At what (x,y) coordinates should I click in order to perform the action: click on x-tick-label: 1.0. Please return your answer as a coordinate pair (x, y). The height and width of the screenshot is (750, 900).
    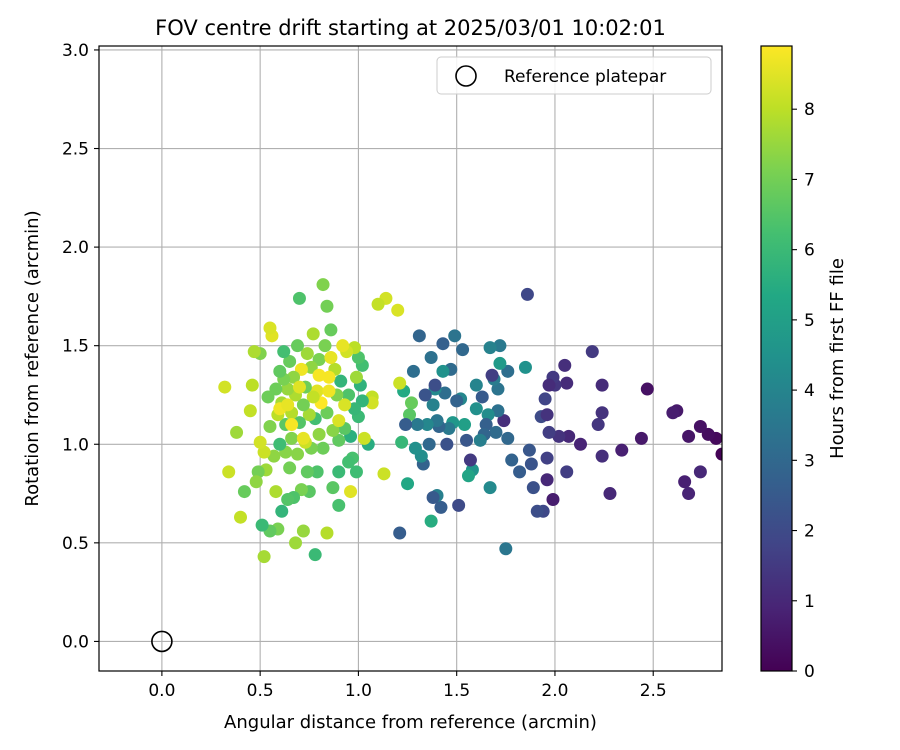
    Looking at the image, I should click on (358, 691).